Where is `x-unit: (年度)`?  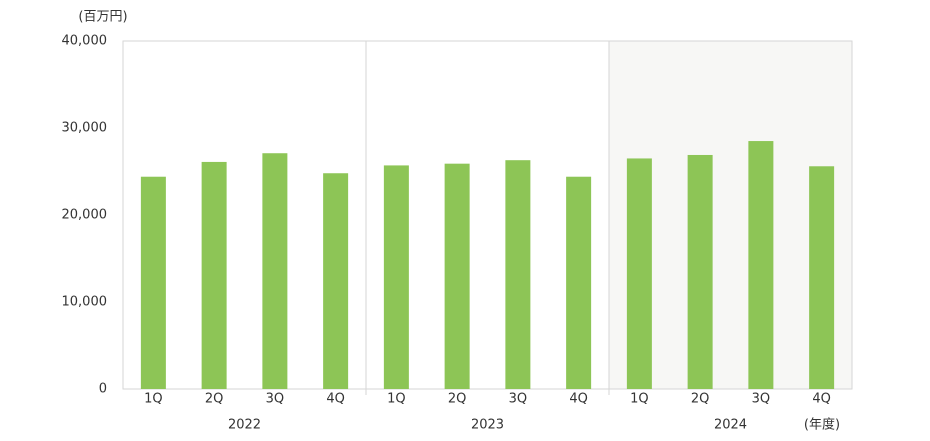
x-unit: (年度) is located at coordinates (822, 425).